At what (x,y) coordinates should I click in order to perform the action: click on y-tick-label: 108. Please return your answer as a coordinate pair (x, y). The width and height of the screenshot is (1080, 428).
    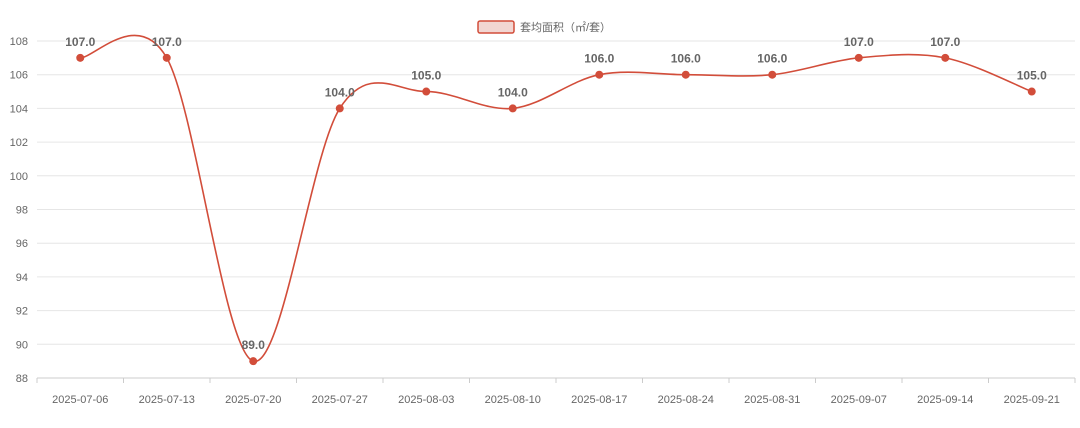
    Looking at the image, I should click on (19, 42).